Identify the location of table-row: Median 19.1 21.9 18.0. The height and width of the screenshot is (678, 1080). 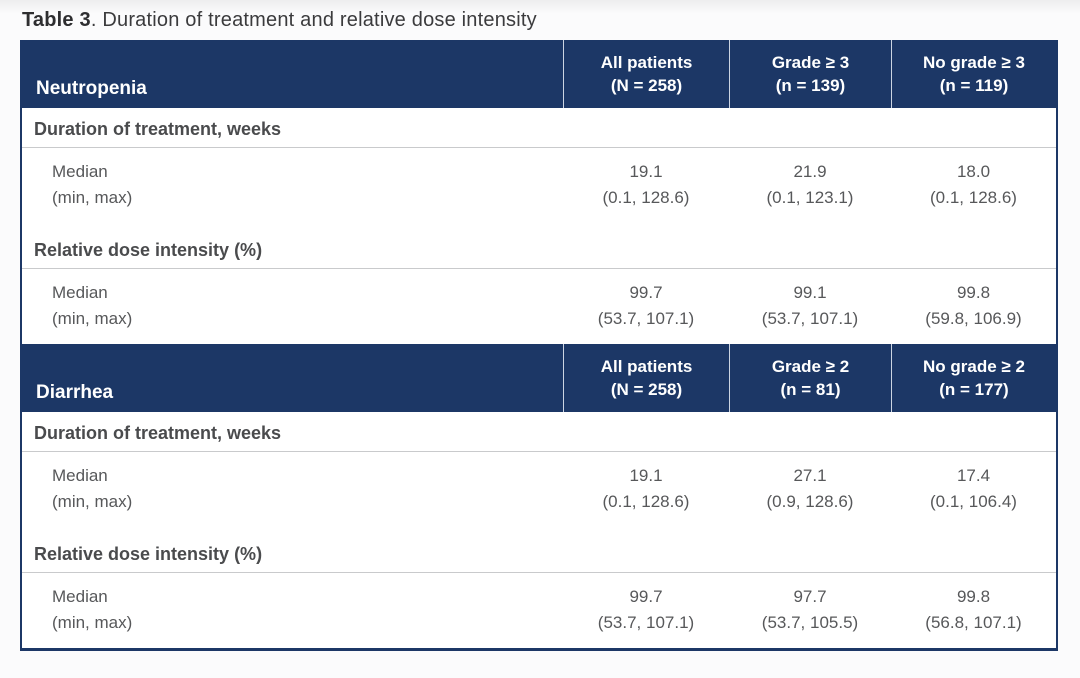
(539, 166).